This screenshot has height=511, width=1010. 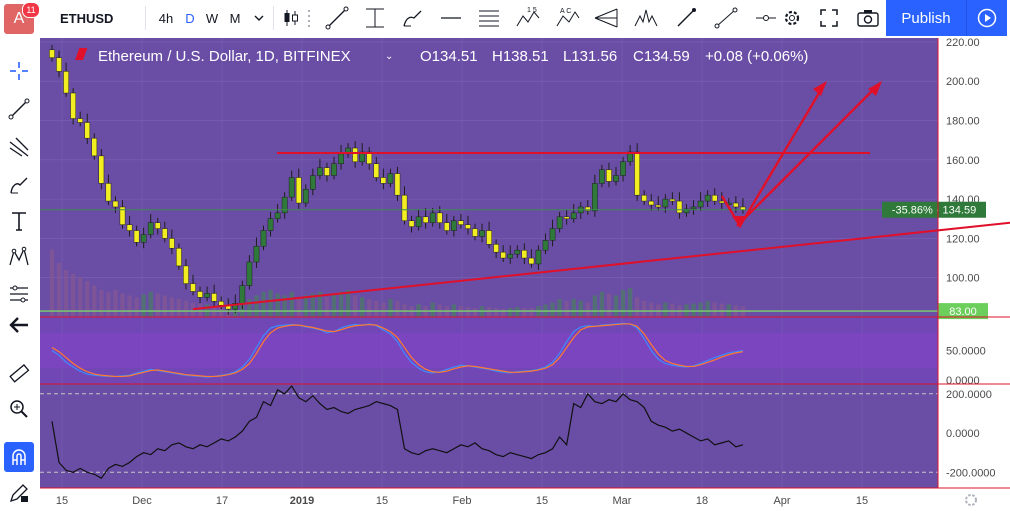 I want to click on crosshair-cursor-icon, so click(x=19, y=71).